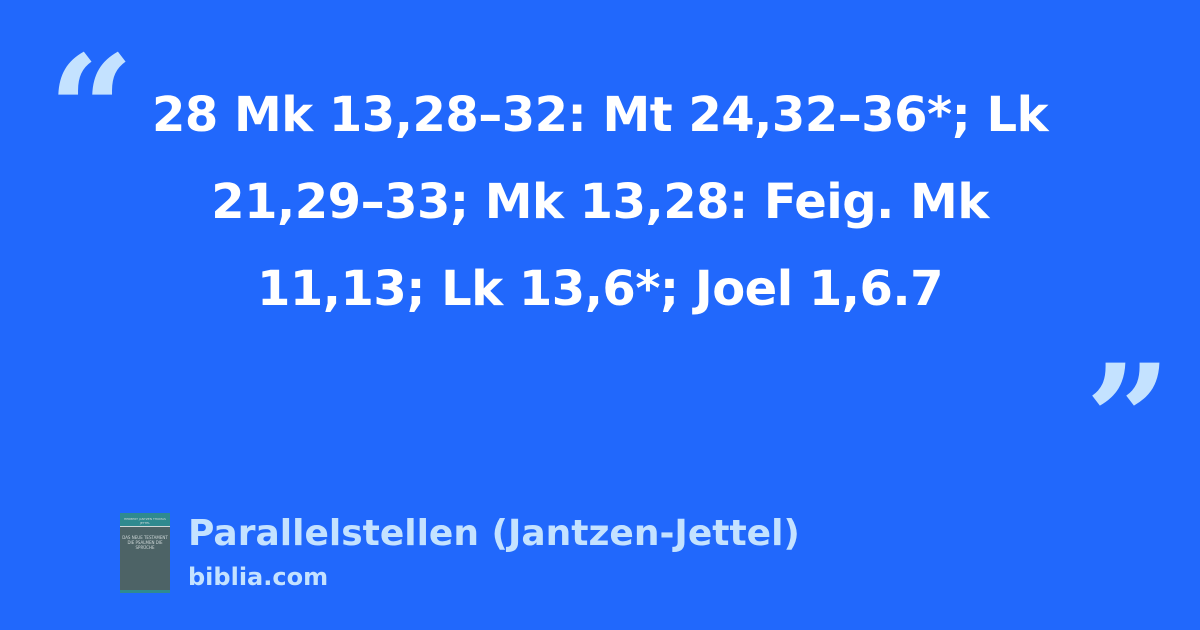  What do you see at coordinates (145, 521) in the screenshot?
I see `cover-authors: HERBERT JANTZEN THOMAS JETTEL` at bounding box center [145, 521].